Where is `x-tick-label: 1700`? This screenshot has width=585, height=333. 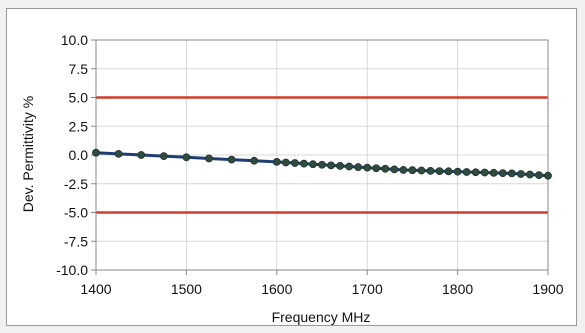
x-tick-label: 1700 is located at coordinates (367, 289).